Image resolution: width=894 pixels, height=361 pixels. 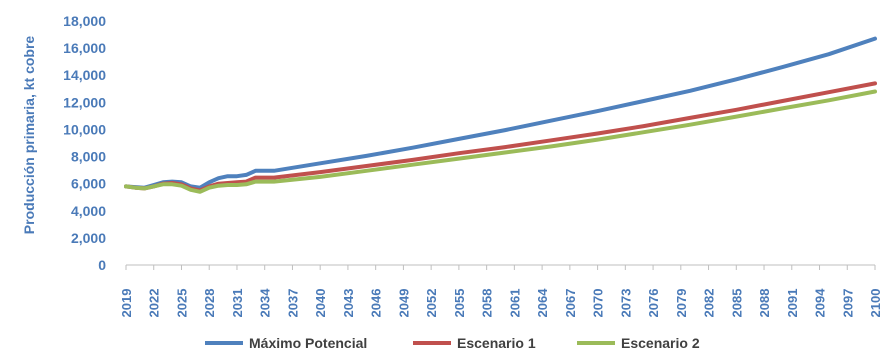 What do you see at coordinates (847, 303) in the screenshot?
I see `x-tick-label: 2097` at bounding box center [847, 303].